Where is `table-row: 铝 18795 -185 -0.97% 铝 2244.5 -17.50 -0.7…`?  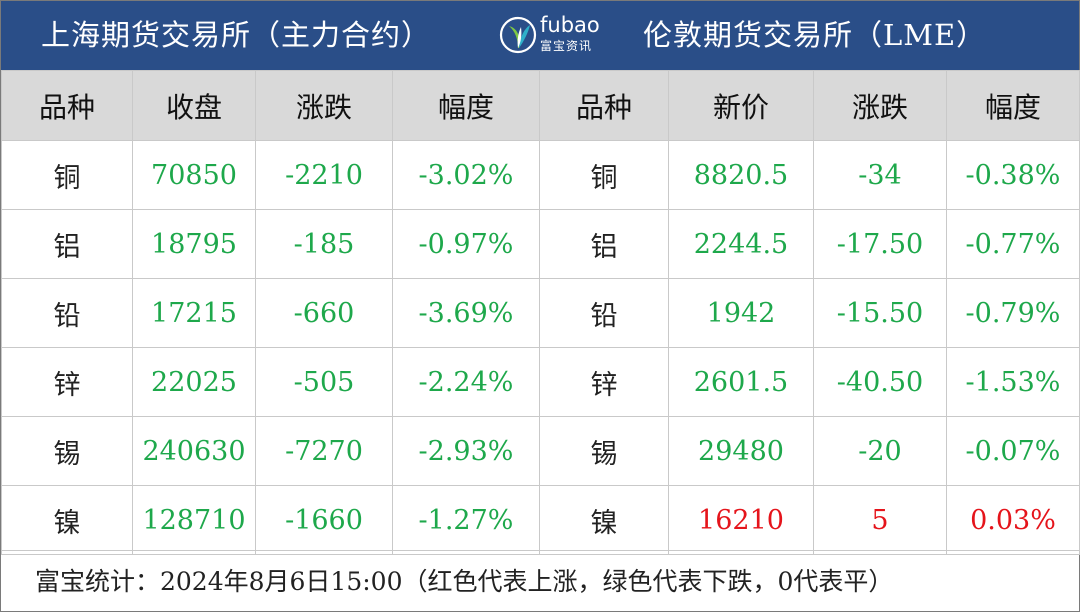
table-row: 铝 18795 -185 -0.97% 铝 2244.5 -17.50 -0.7… is located at coordinates (540, 244).